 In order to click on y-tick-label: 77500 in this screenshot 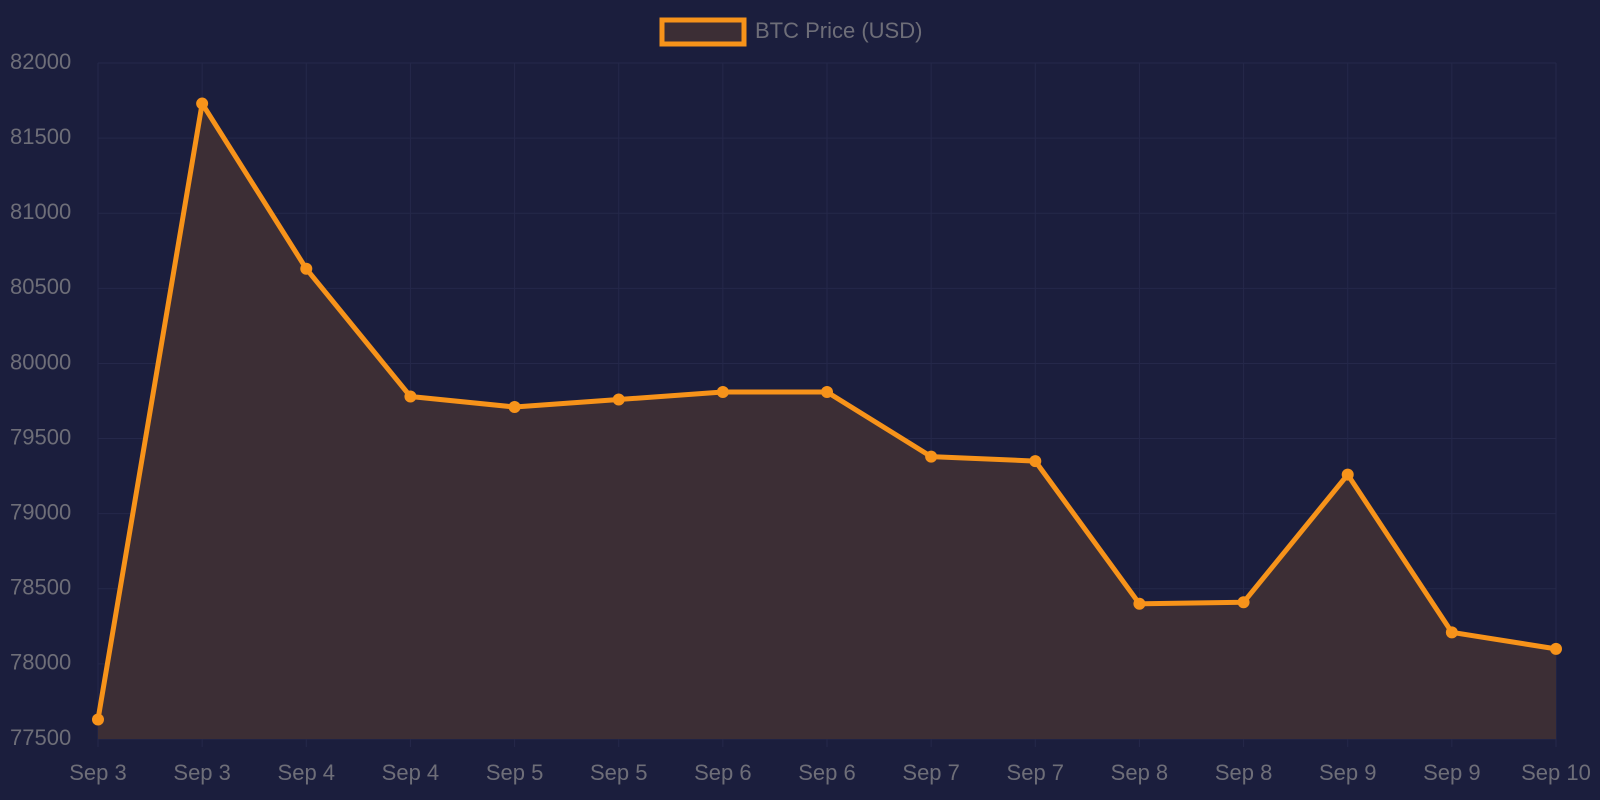, I will do `click(40, 737)`.